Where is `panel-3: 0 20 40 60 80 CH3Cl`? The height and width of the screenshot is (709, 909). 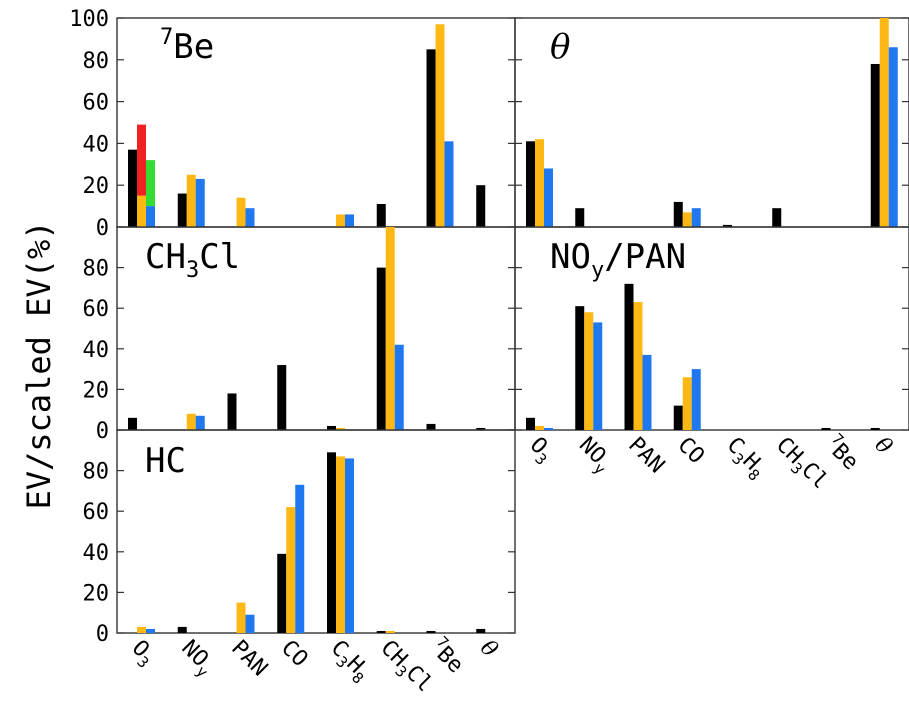 panel-3: 0 20 40 60 80 CH3Cl is located at coordinates (299, 335).